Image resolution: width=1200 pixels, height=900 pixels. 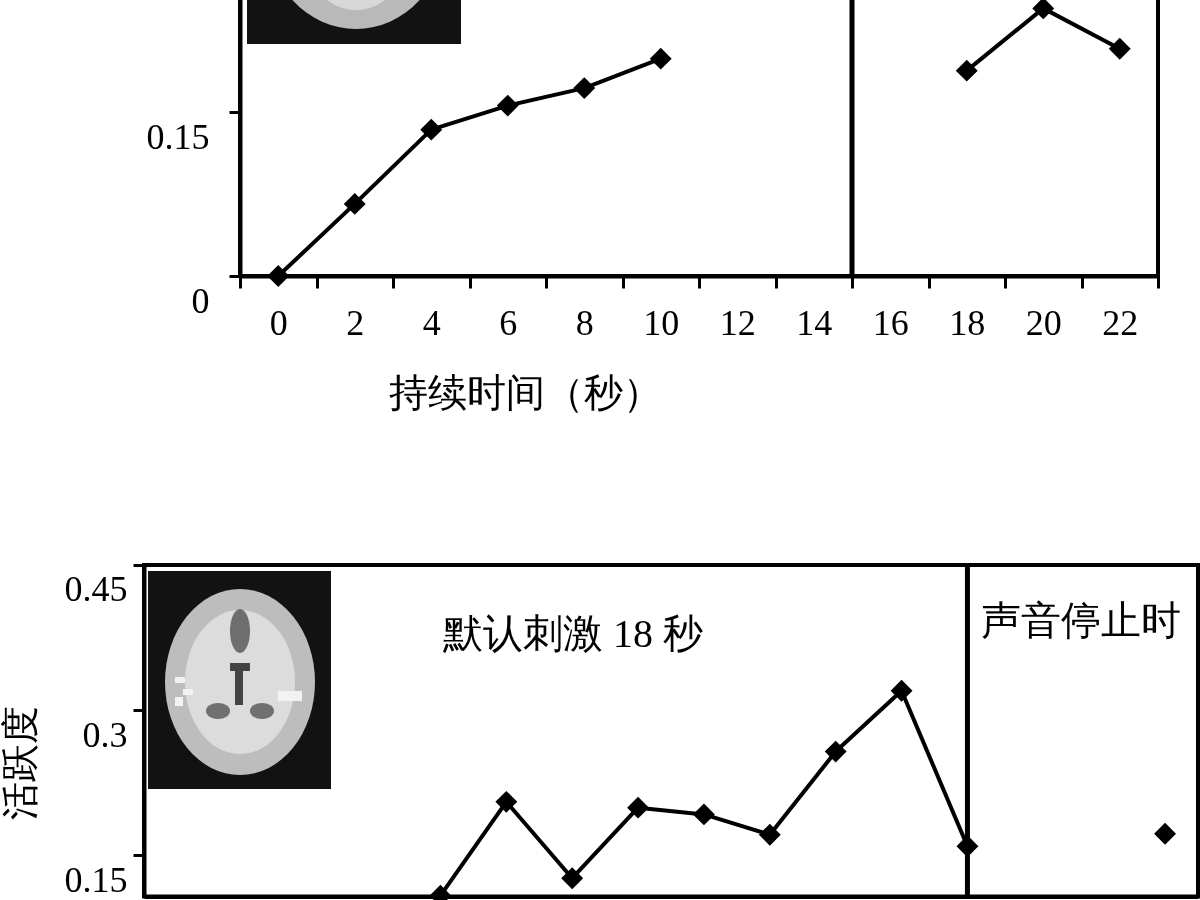 What do you see at coordinates (814, 322) in the screenshot?
I see `x-tick-label: 14` at bounding box center [814, 322].